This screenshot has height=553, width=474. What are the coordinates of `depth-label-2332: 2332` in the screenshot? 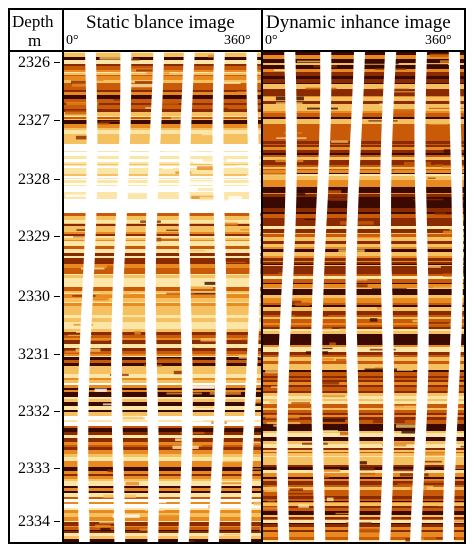 It's located at (34, 411).